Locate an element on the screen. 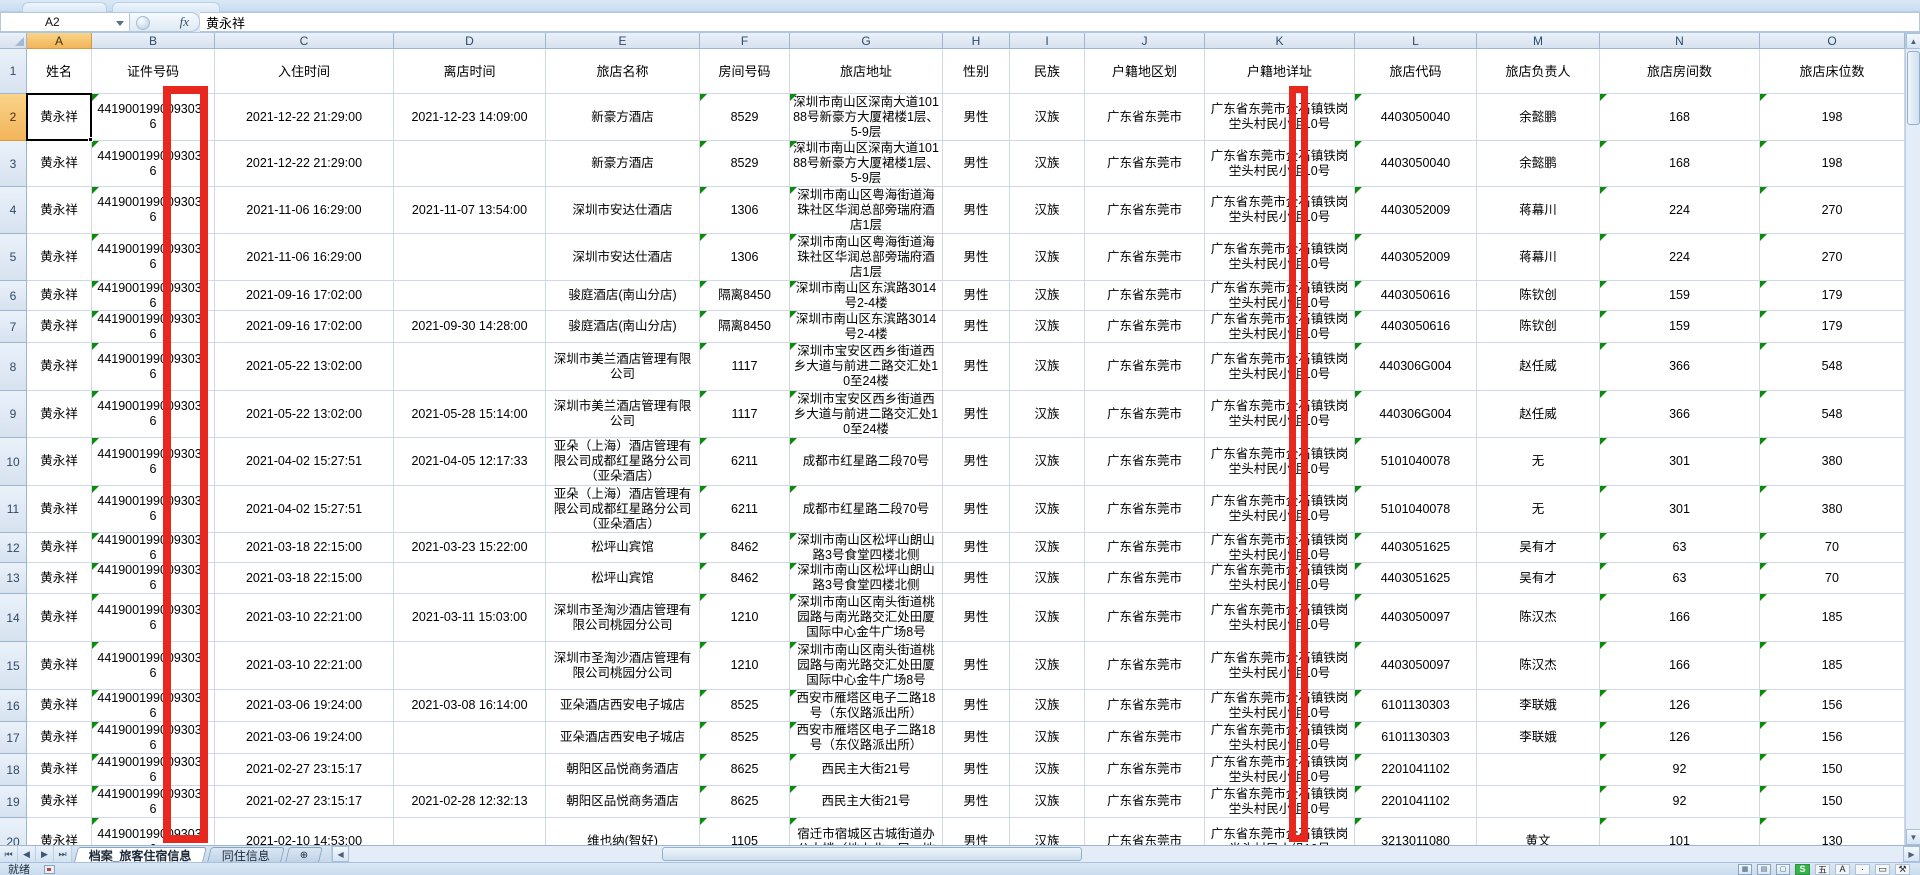 Image resolution: width=1920 pixels, height=875 pixels. cell-C17: 2021-03-06 19:24:00 is located at coordinates (304, 738).